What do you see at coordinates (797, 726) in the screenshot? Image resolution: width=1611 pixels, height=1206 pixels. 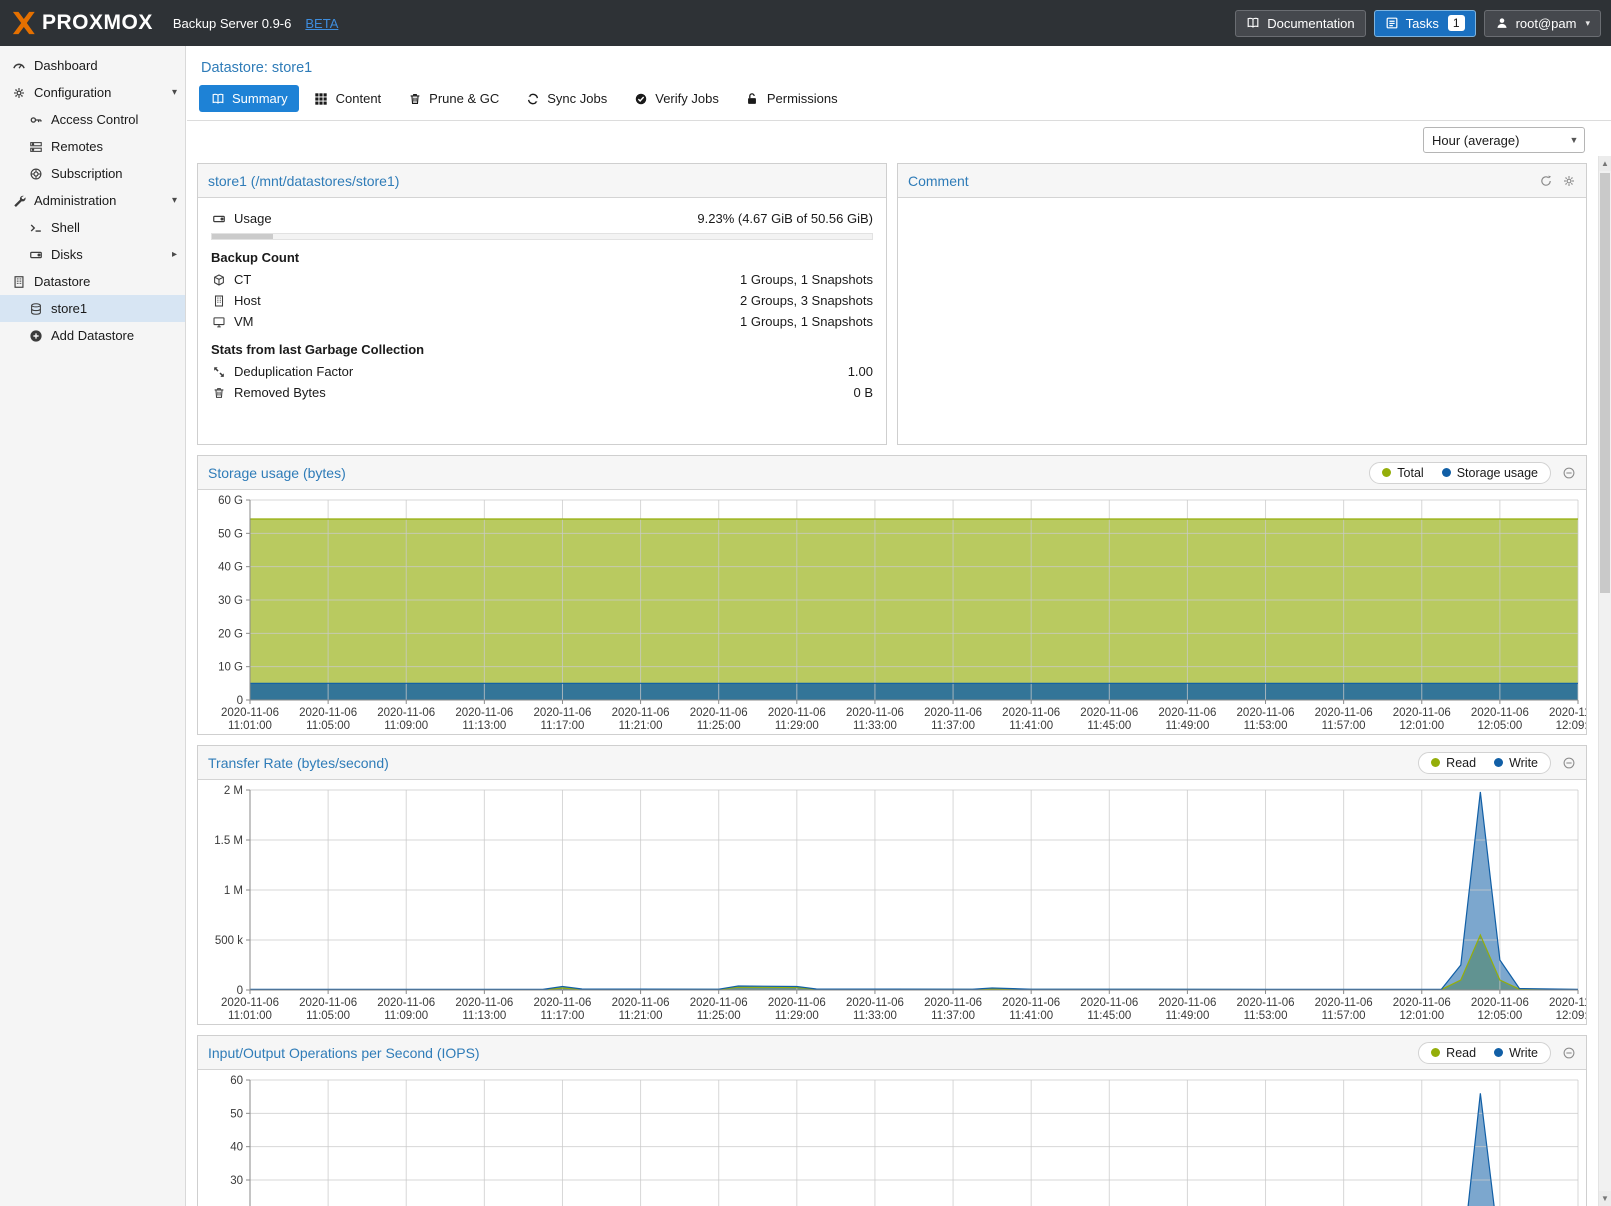 I see `svg-text: 11:29:00` at bounding box center [797, 726].